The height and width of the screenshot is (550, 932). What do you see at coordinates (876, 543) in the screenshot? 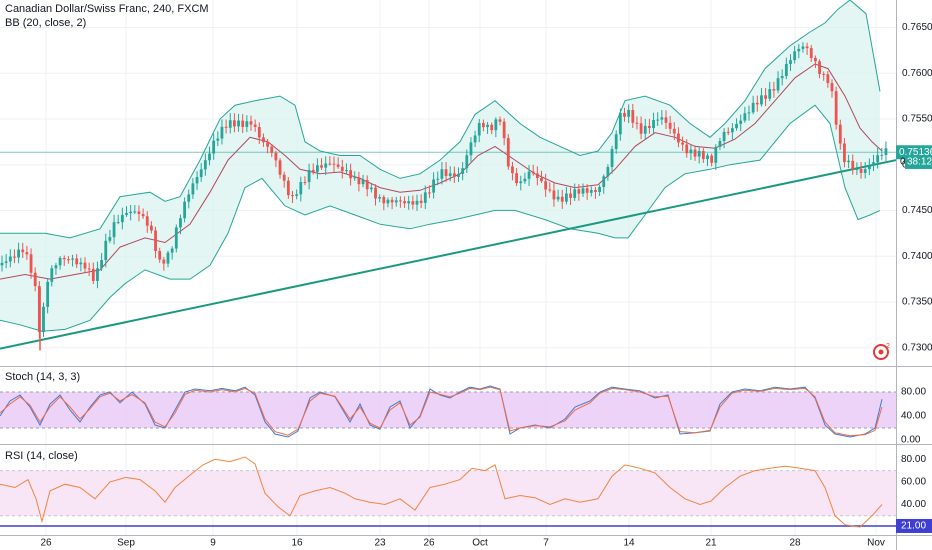
I see `time-tick-label: Nov` at bounding box center [876, 543].